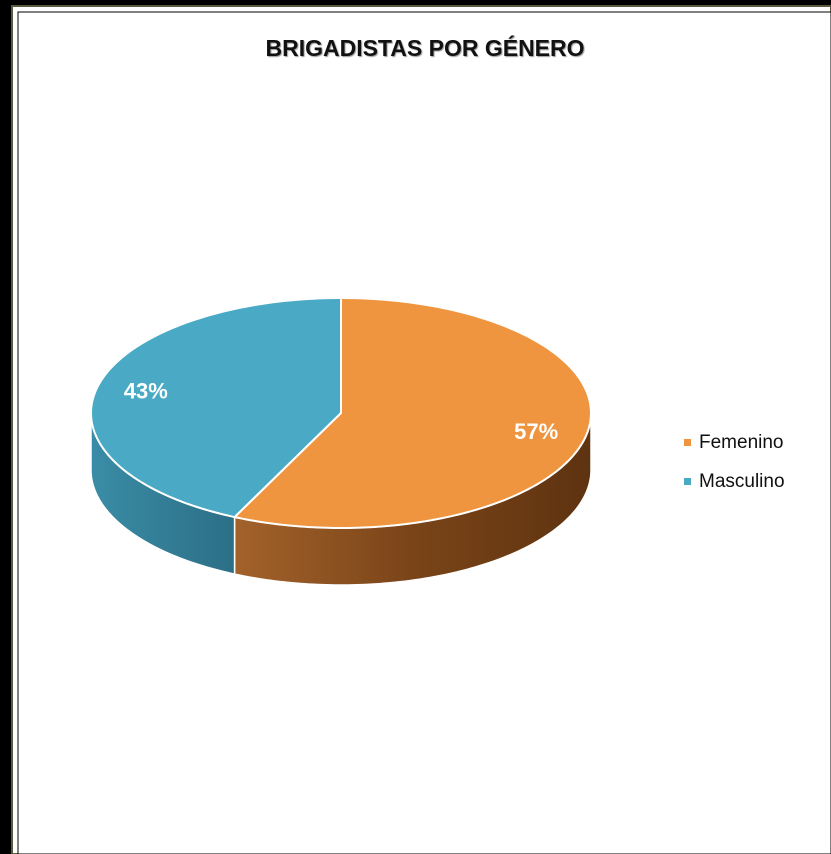 The height and width of the screenshot is (854, 831). I want to click on data-label: 43%, so click(146, 391).